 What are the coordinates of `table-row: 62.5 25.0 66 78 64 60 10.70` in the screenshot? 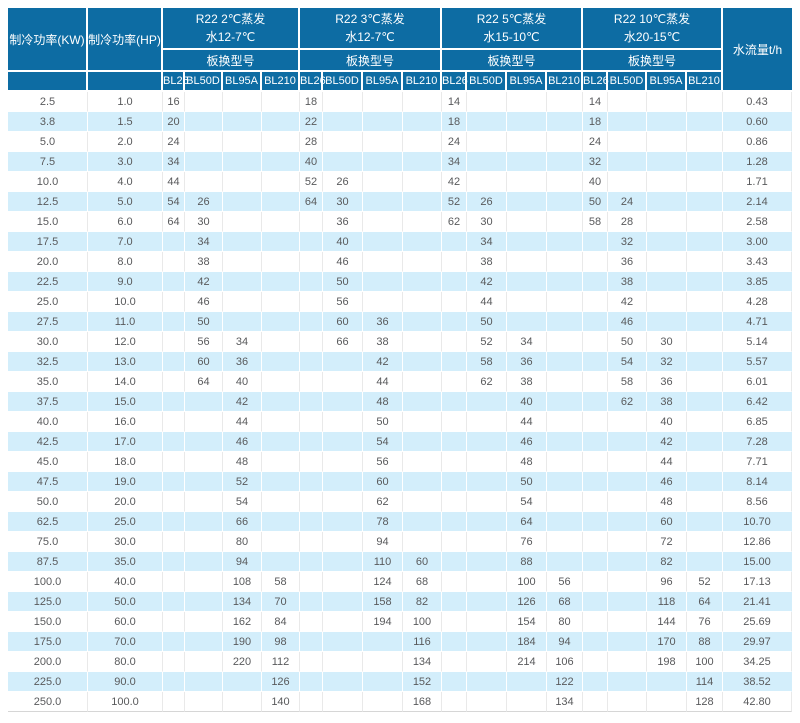 It's located at (400, 522).